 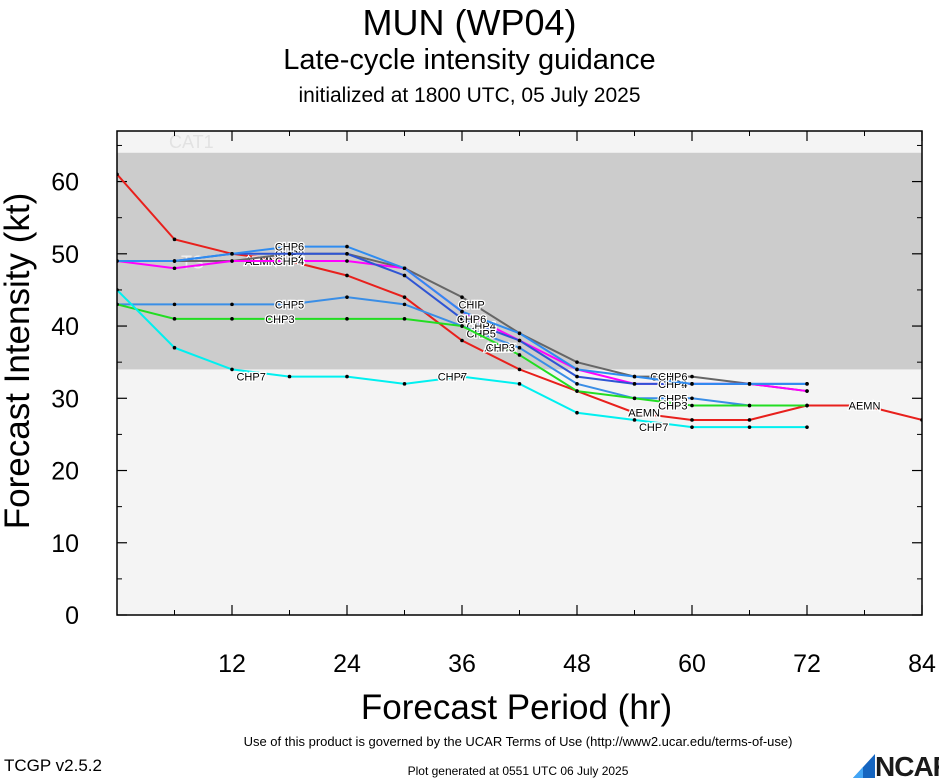 What do you see at coordinates (807, 664) in the screenshot?
I see `x-tick-label: 72` at bounding box center [807, 664].